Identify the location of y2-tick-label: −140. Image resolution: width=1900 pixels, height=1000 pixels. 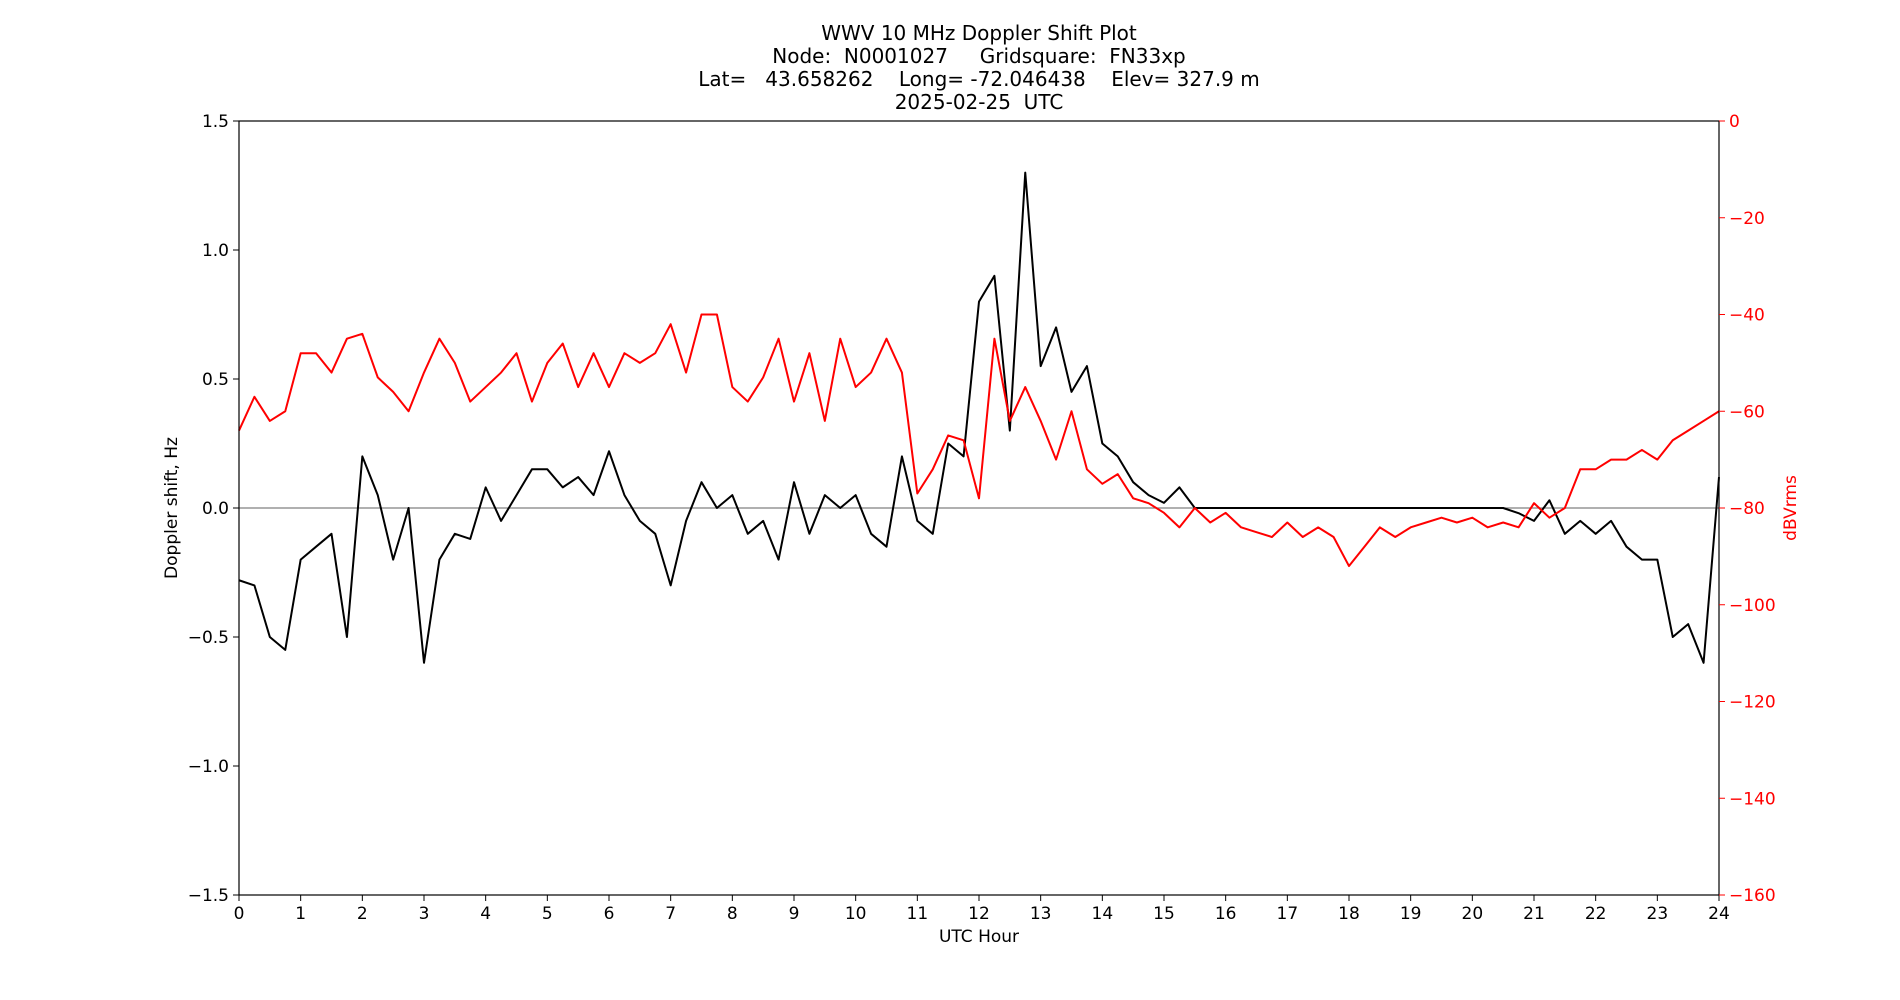
(1752, 799).